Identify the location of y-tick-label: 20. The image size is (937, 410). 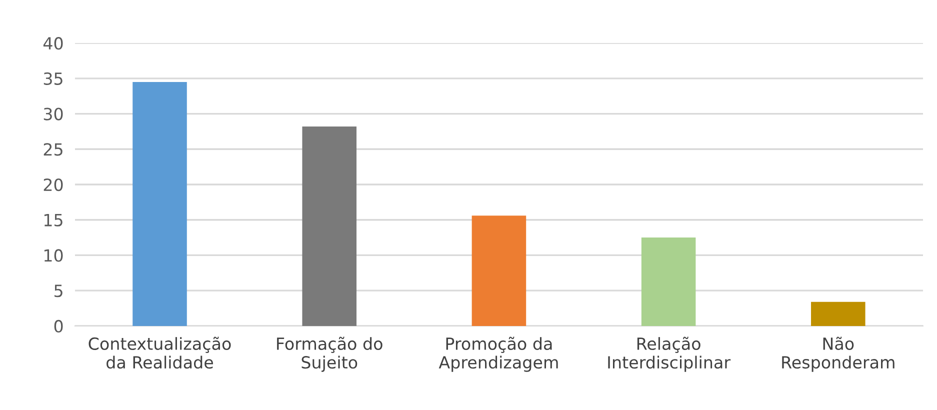
(53, 185).